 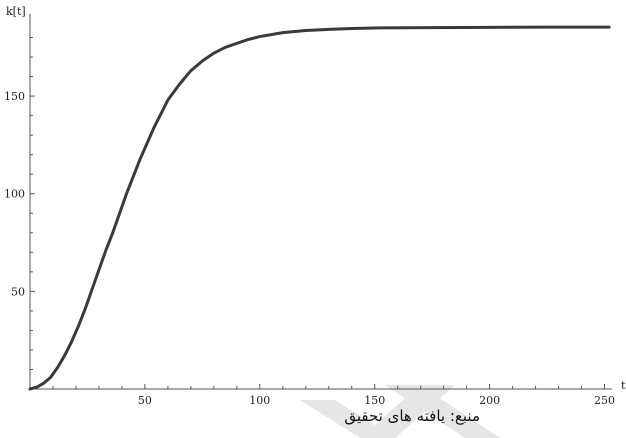 I want to click on y-tick-label: 50, so click(x=18, y=291).